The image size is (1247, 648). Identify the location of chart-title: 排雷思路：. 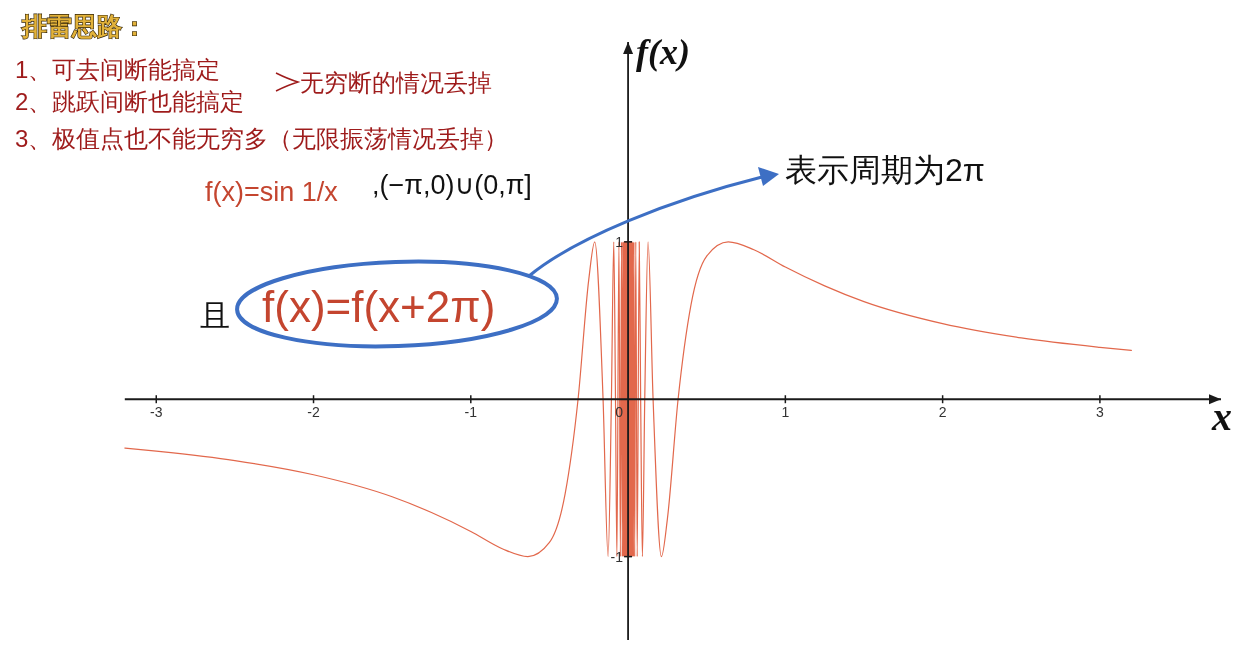
(84, 26).